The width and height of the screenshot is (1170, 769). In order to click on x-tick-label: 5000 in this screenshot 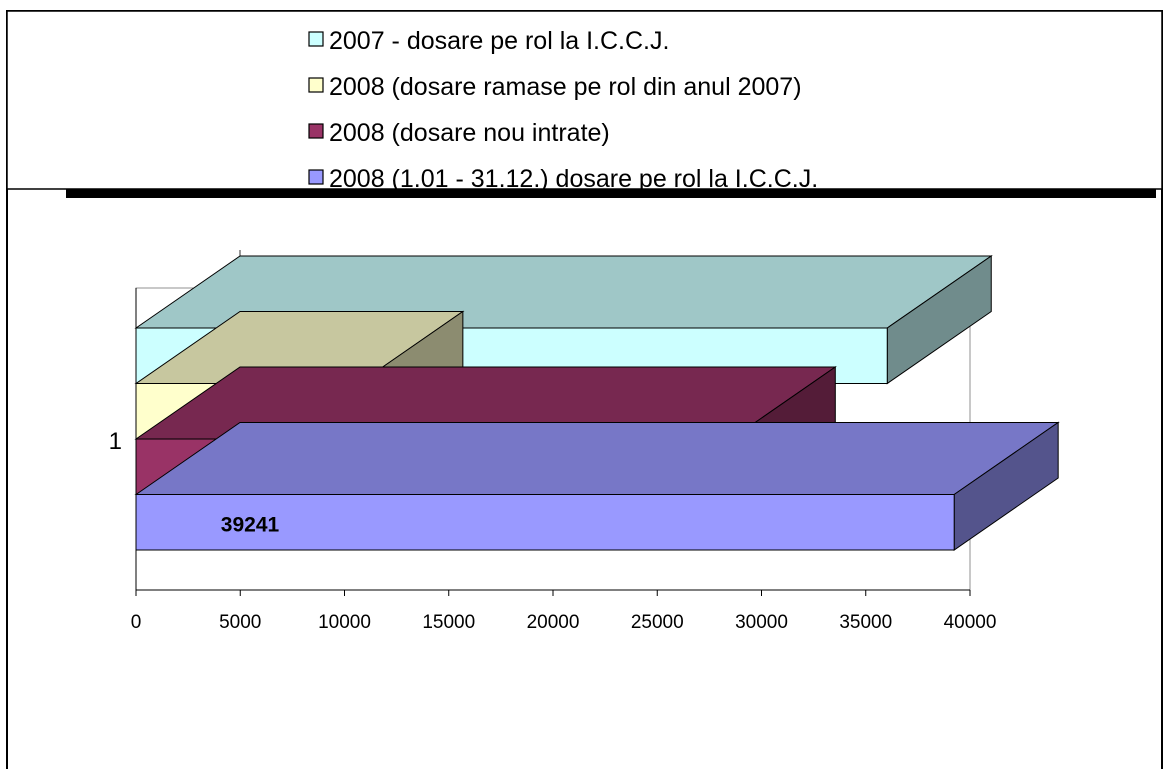, I will do `click(240, 622)`.